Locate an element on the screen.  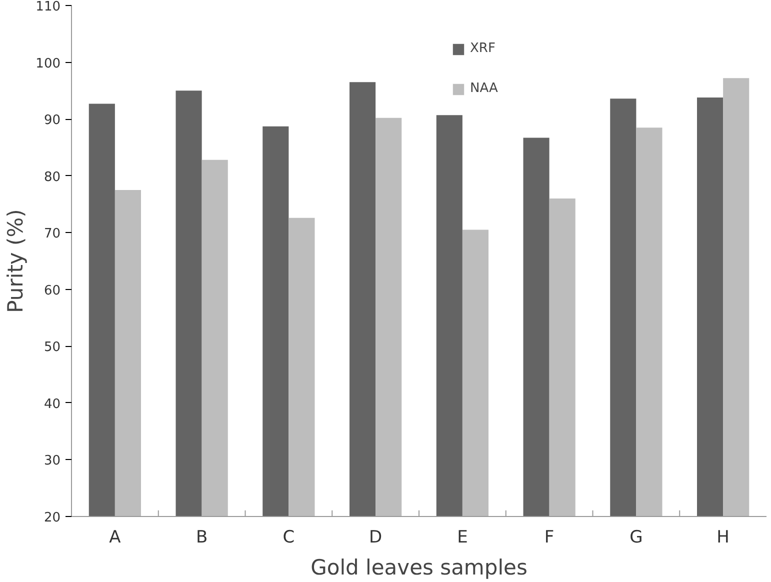
y-tick-label: 60 is located at coordinates (52, 290).